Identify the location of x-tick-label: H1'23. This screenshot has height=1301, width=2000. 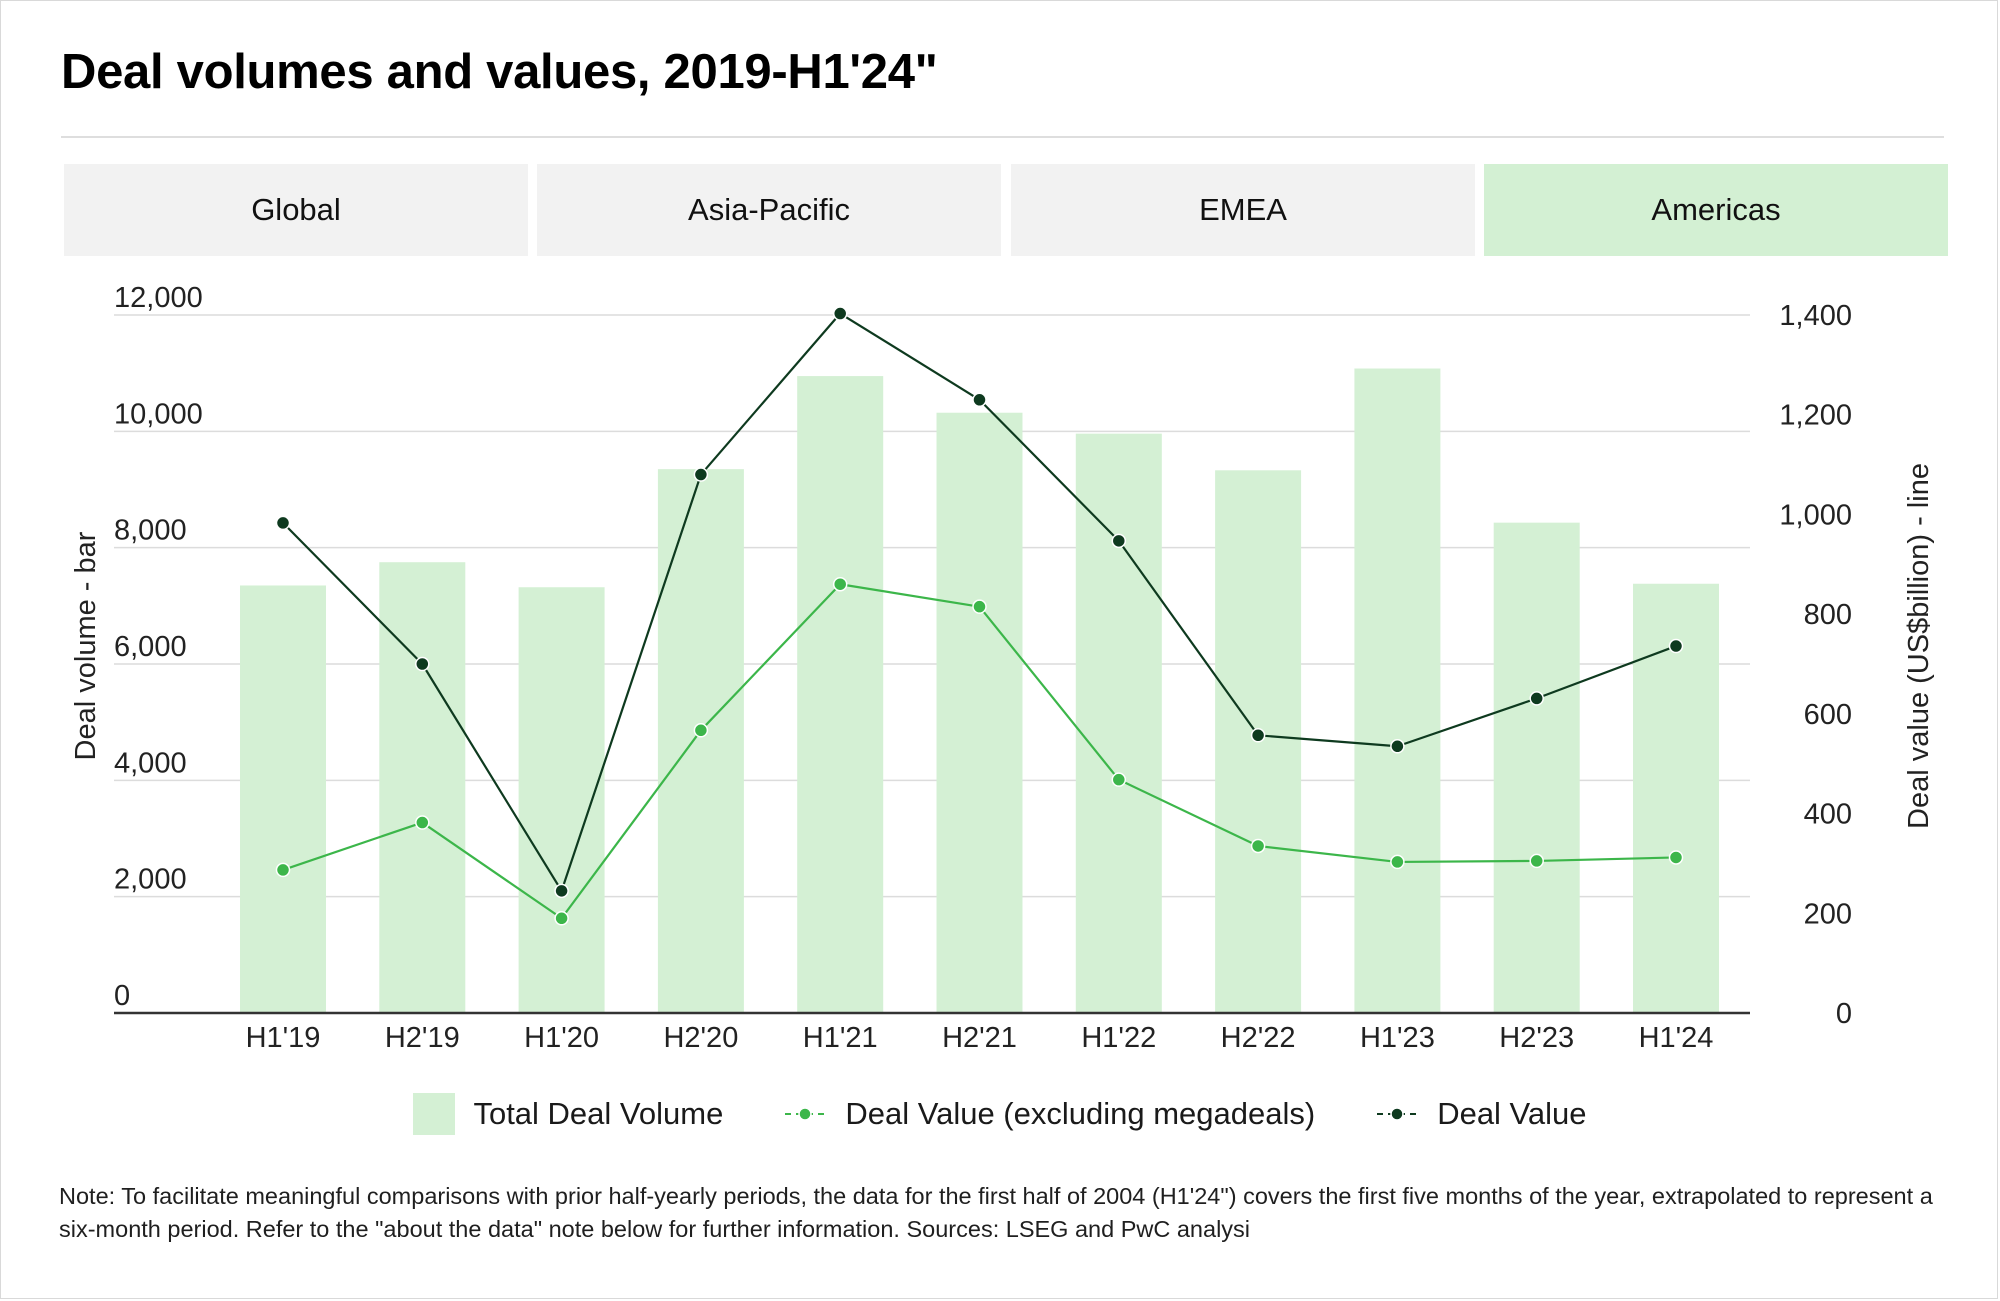
(1397, 1038).